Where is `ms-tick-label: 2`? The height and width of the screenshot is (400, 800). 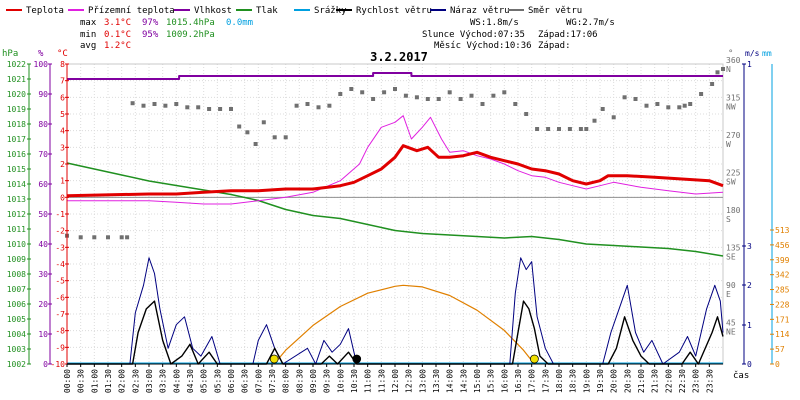 ms-tick-label: 2 is located at coordinates (749, 285).